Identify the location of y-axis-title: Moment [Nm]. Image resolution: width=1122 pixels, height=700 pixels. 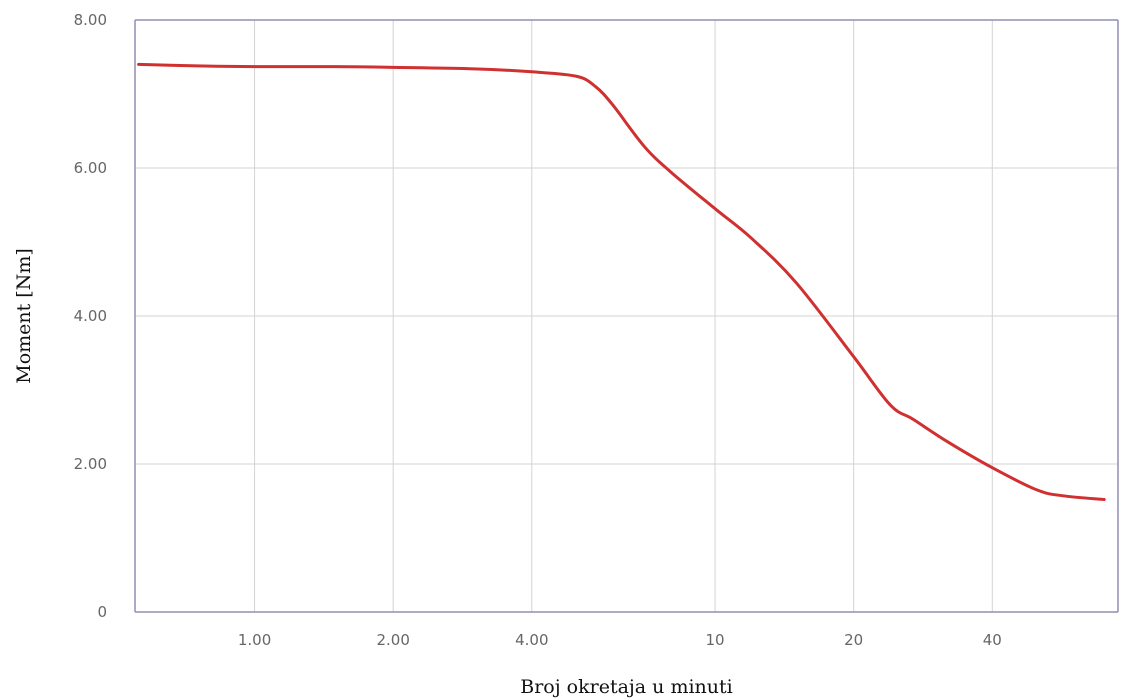
(24, 316).